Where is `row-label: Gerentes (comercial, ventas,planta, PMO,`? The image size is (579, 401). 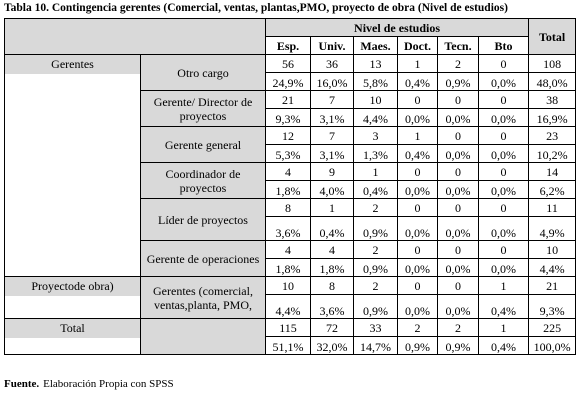 row-label: Gerentes (comercial, ventas,planta, PMO, is located at coordinates (203, 297).